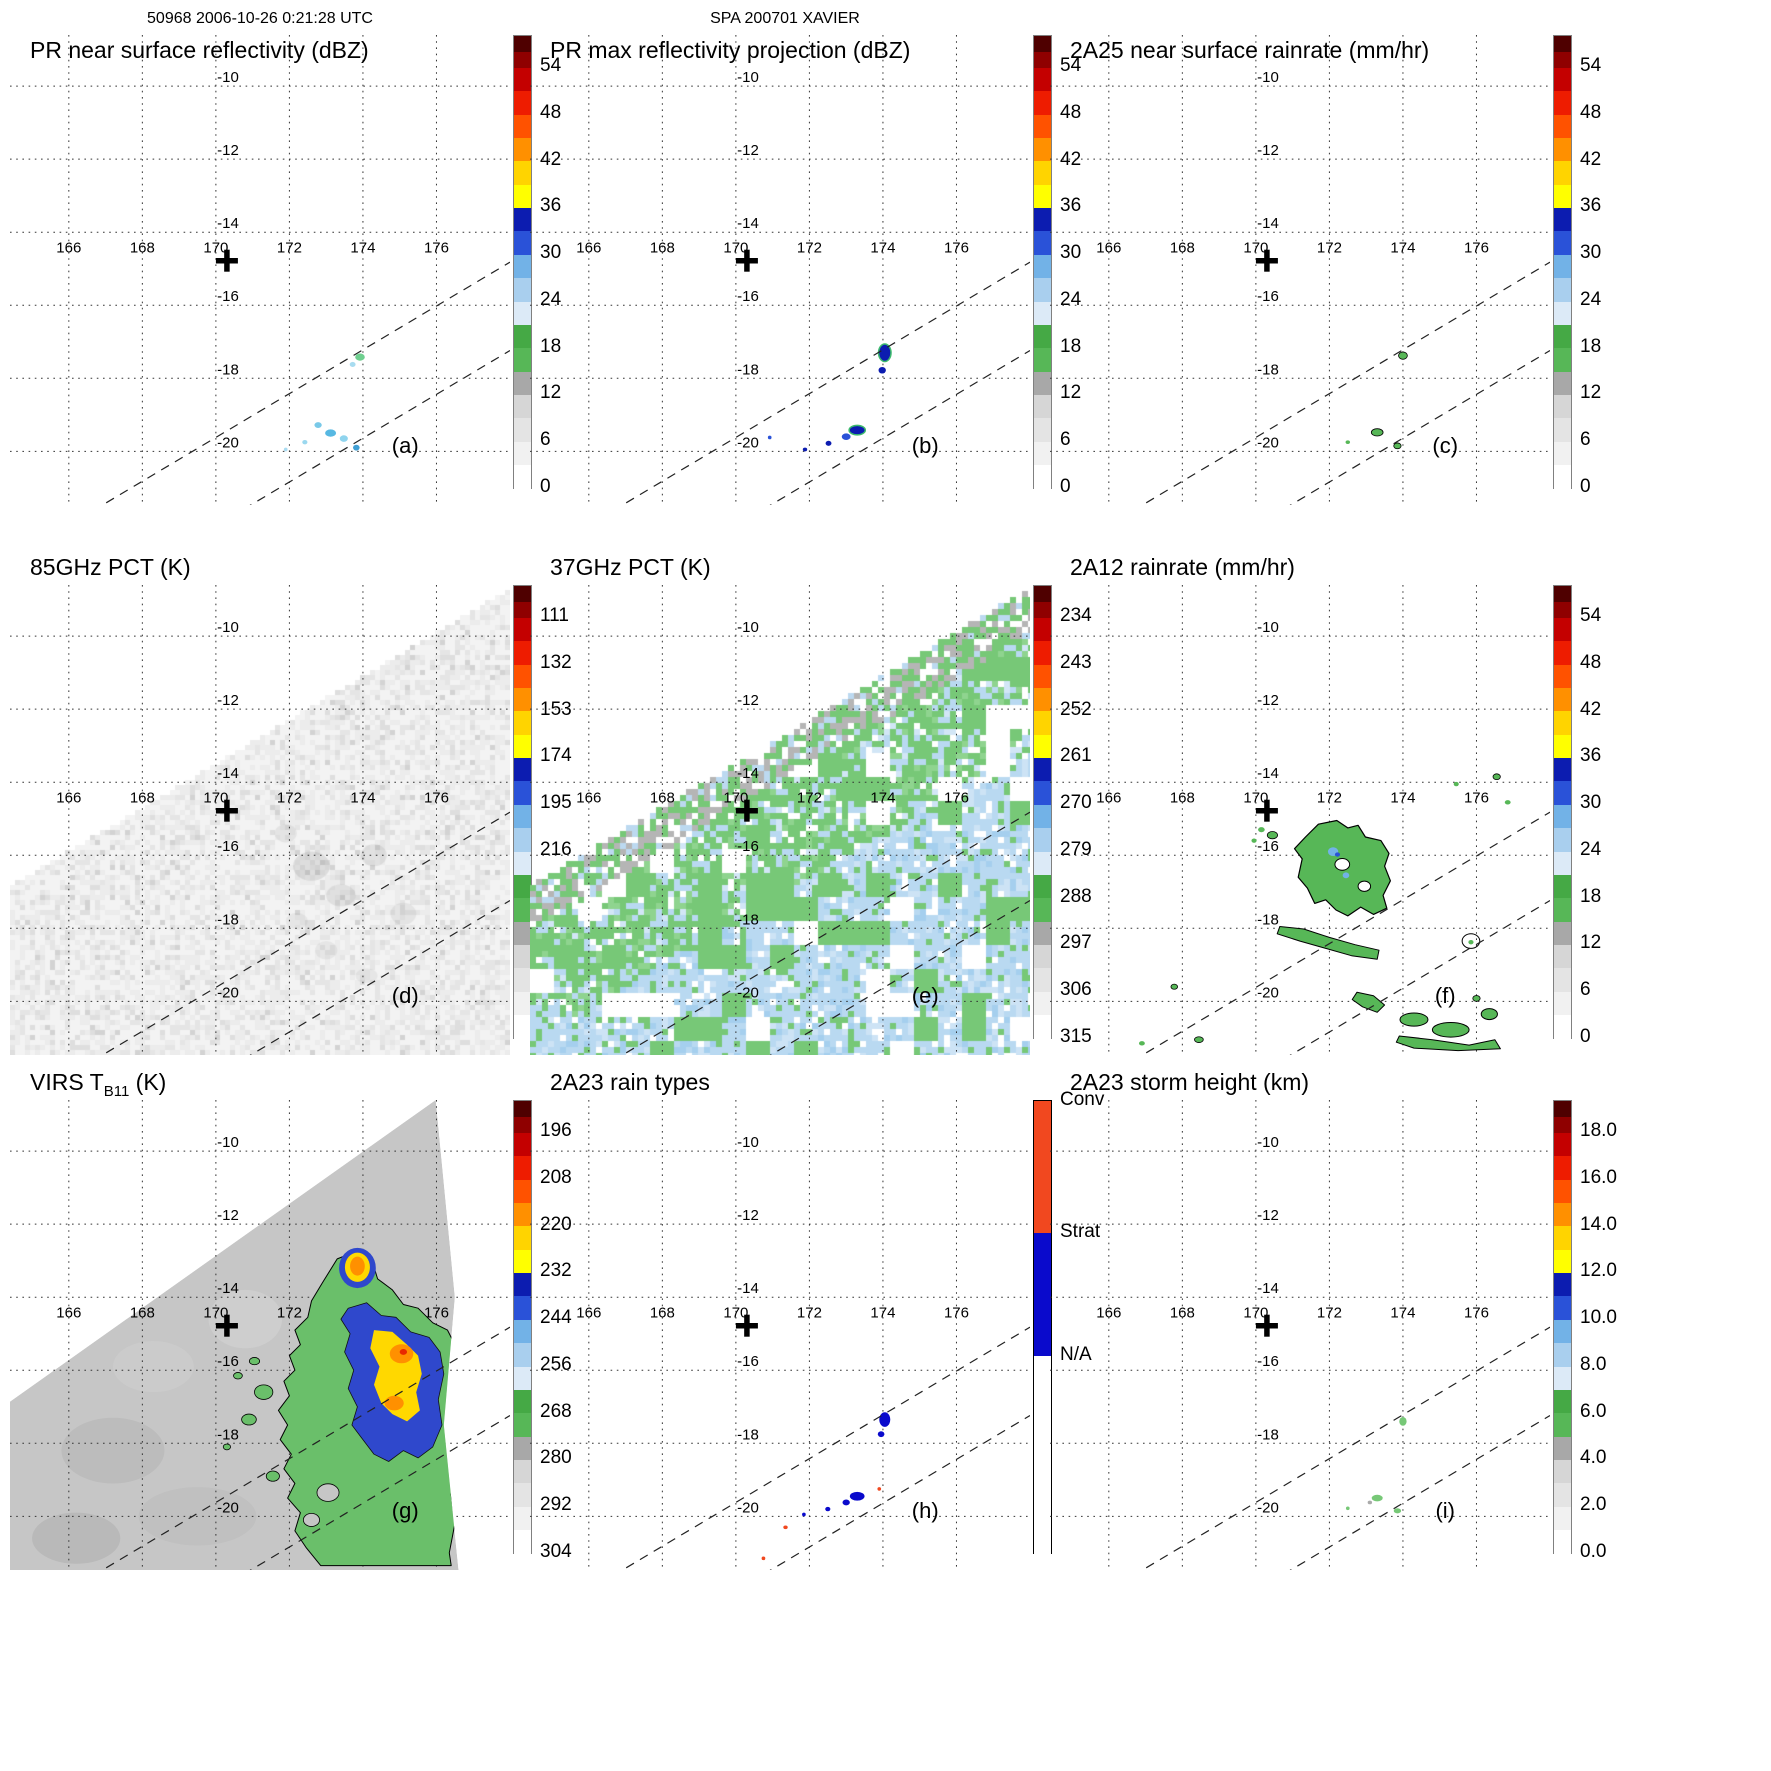 Image resolution: width=1771 pixels, height=1771 pixels. I want to click on svg-text: (d), so click(405, 995).